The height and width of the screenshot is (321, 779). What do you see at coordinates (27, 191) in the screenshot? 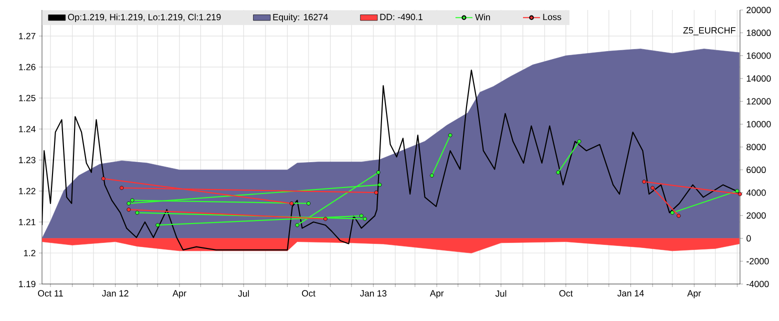
I see `y-tick-label: 1.22` at bounding box center [27, 191].